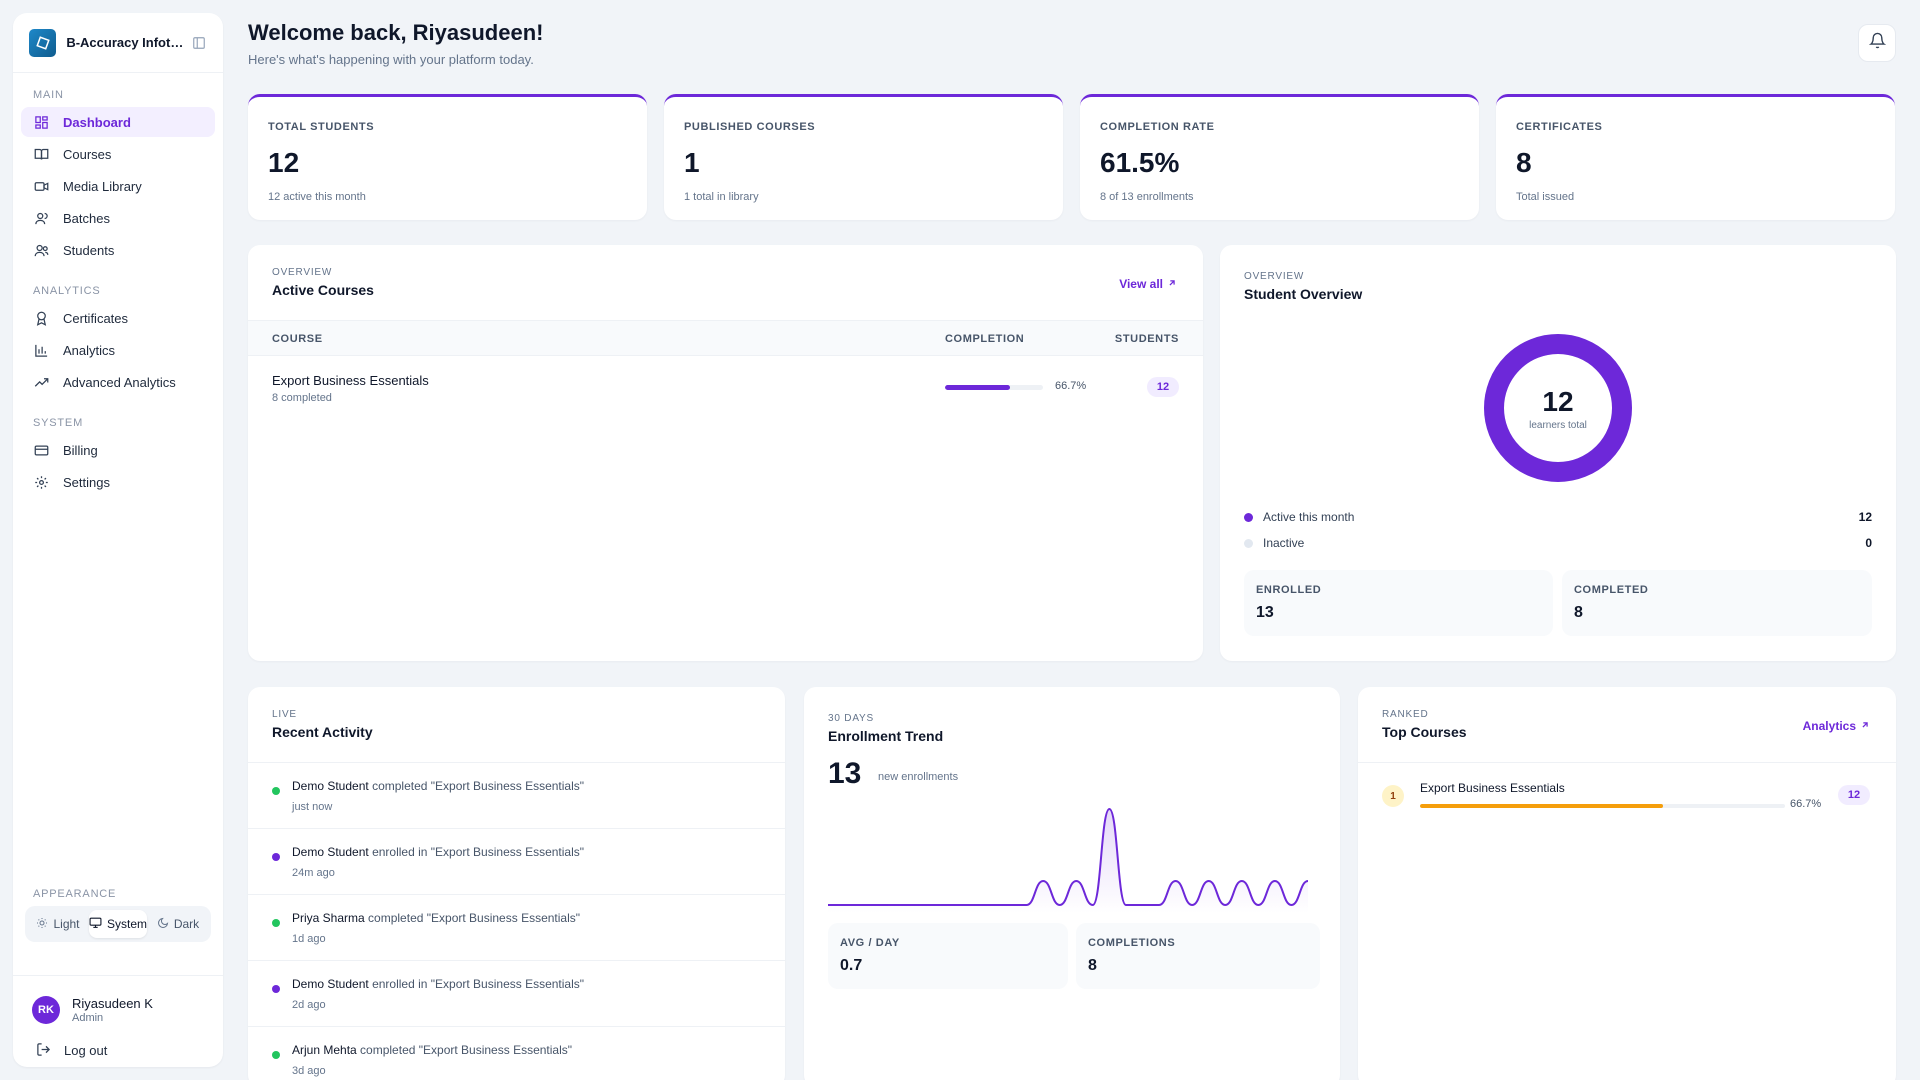 The image size is (1920, 1080). What do you see at coordinates (321, 127) in the screenshot?
I see `stat-label: TOTAL STUDENTS` at bounding box center [321, 127].